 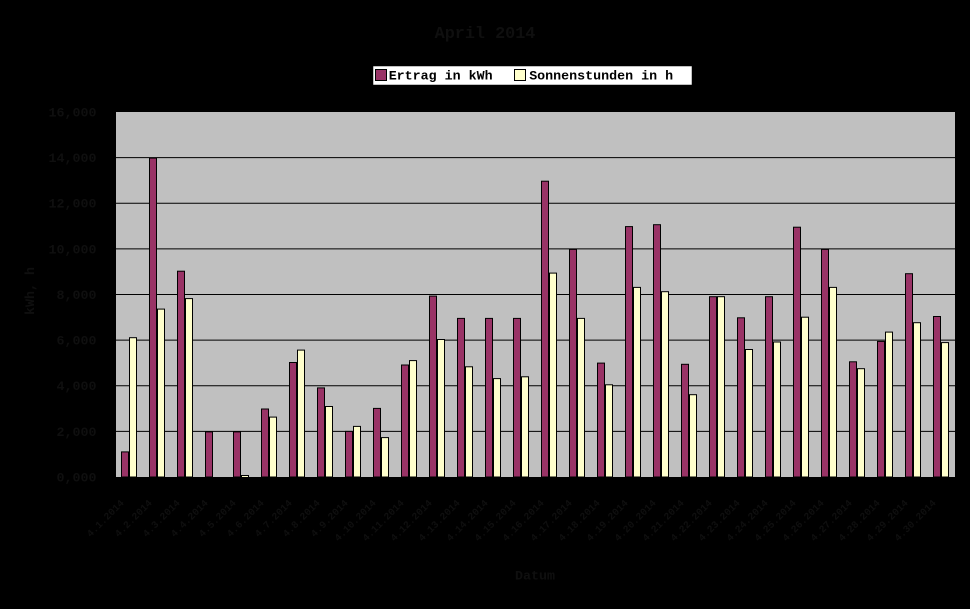 What do you see at coordinates (77, 296) in the screenshot?
I see `svg-text: 8,000` at bounding box center [77, 296].